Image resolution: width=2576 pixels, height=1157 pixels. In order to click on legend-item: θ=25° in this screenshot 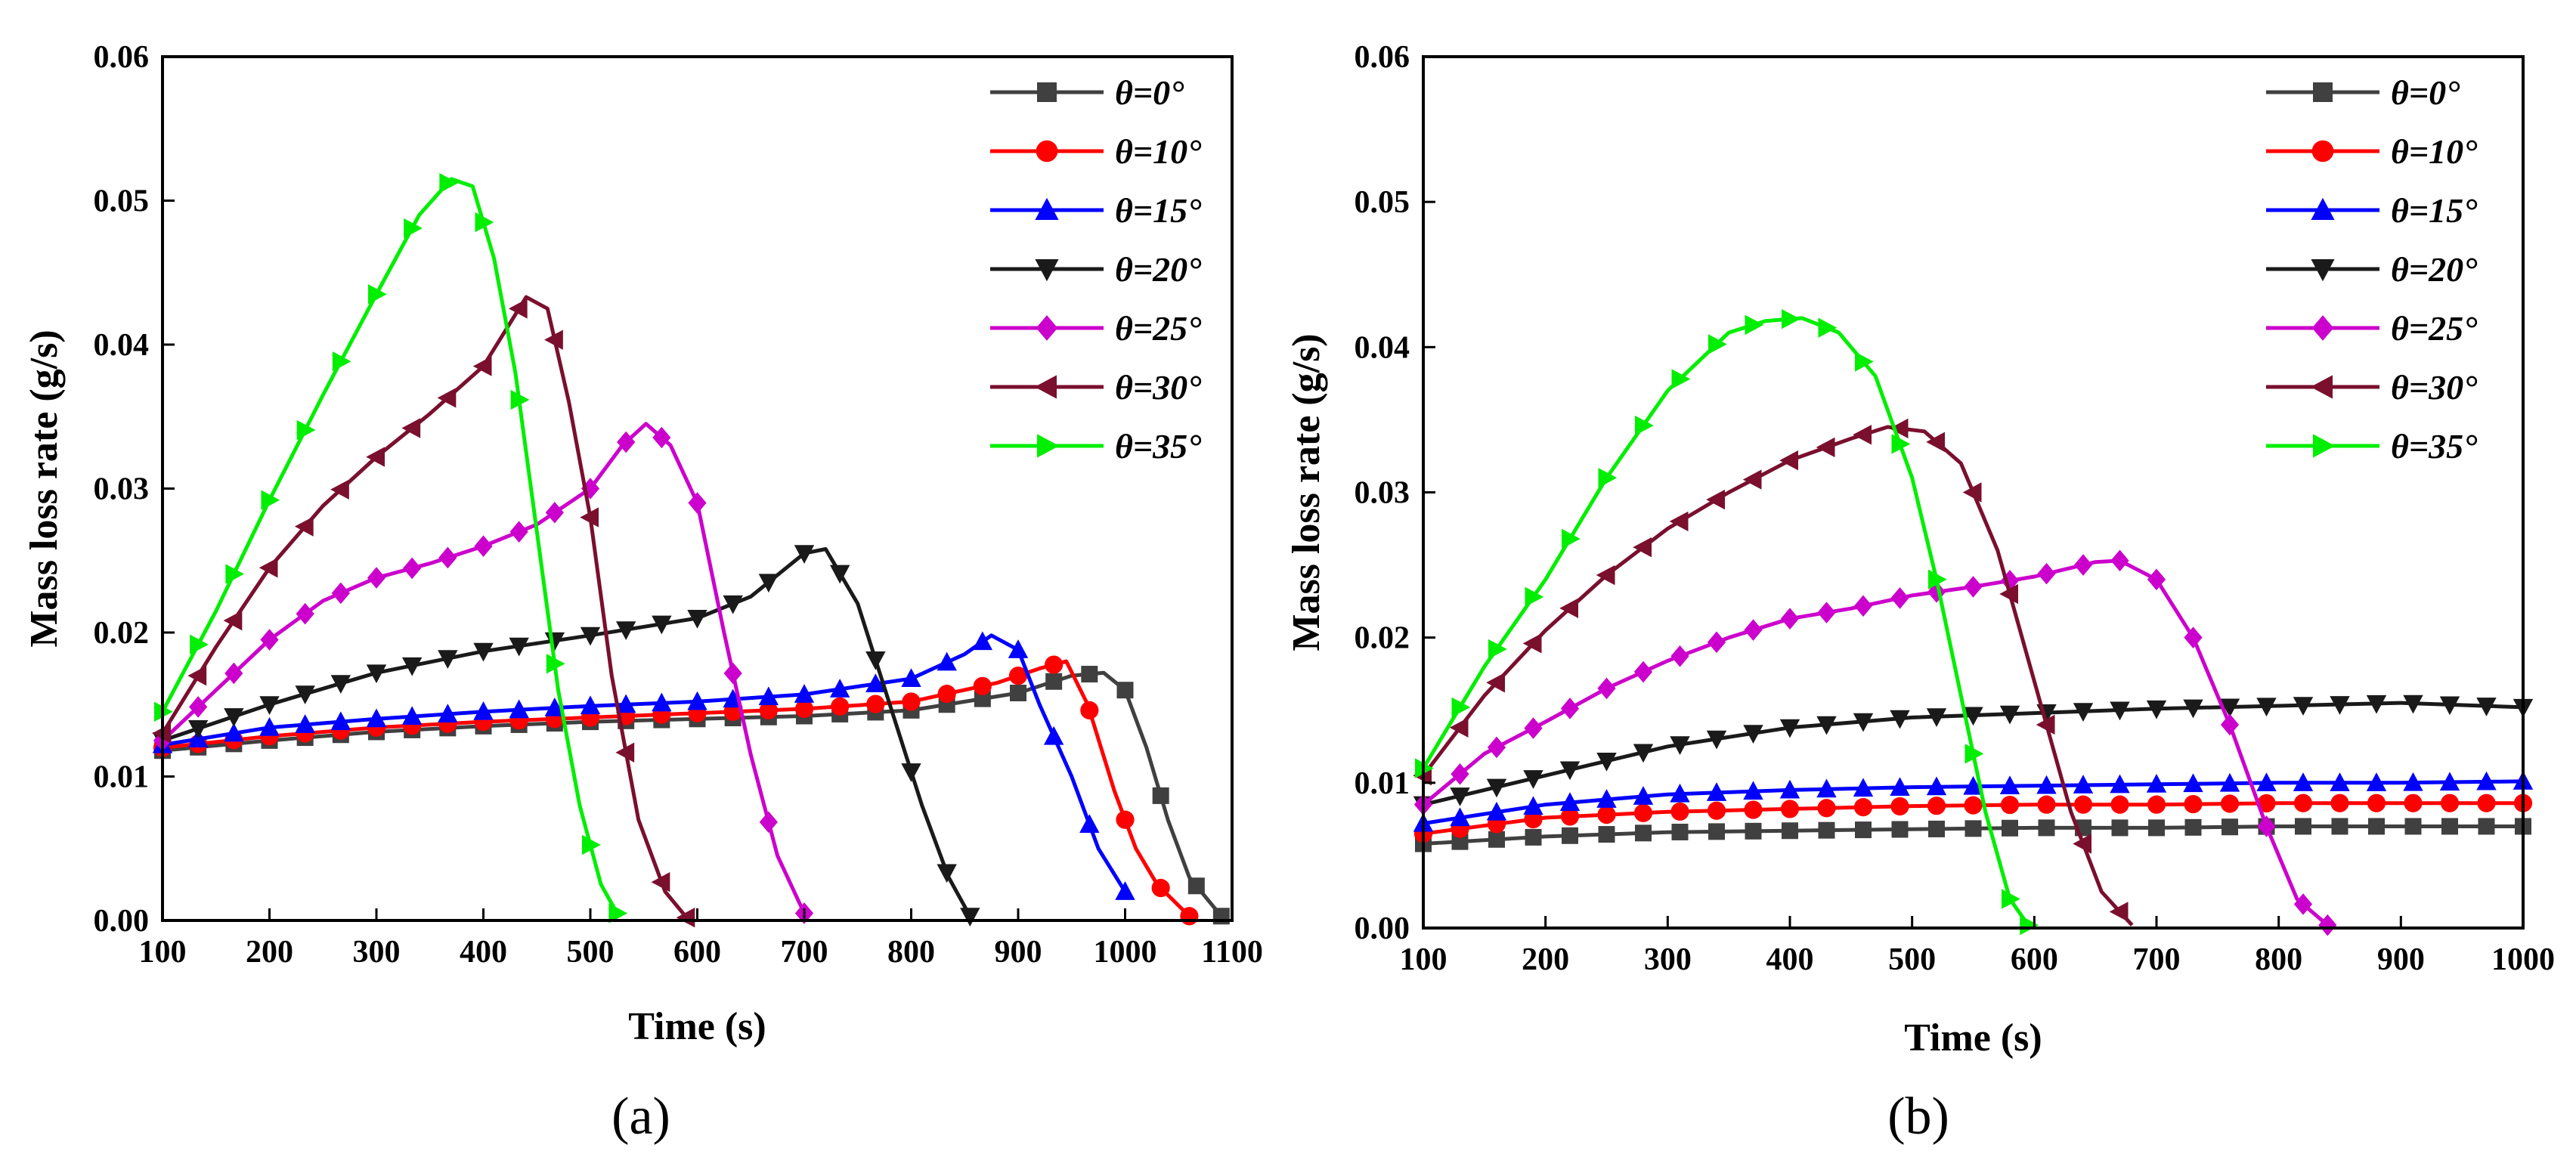, I will do `click(1096, 328)`.